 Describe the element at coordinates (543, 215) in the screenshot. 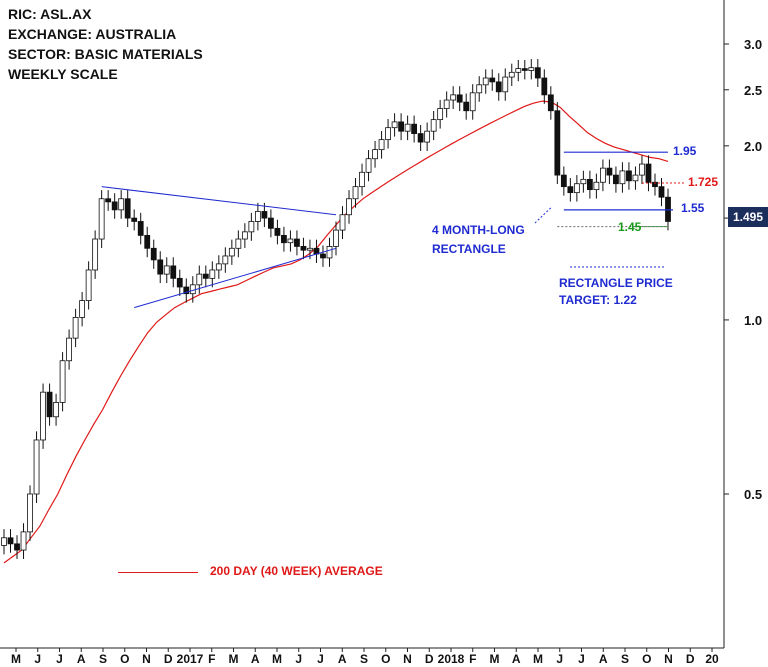

I see `pattern-pointer-line` at that location.